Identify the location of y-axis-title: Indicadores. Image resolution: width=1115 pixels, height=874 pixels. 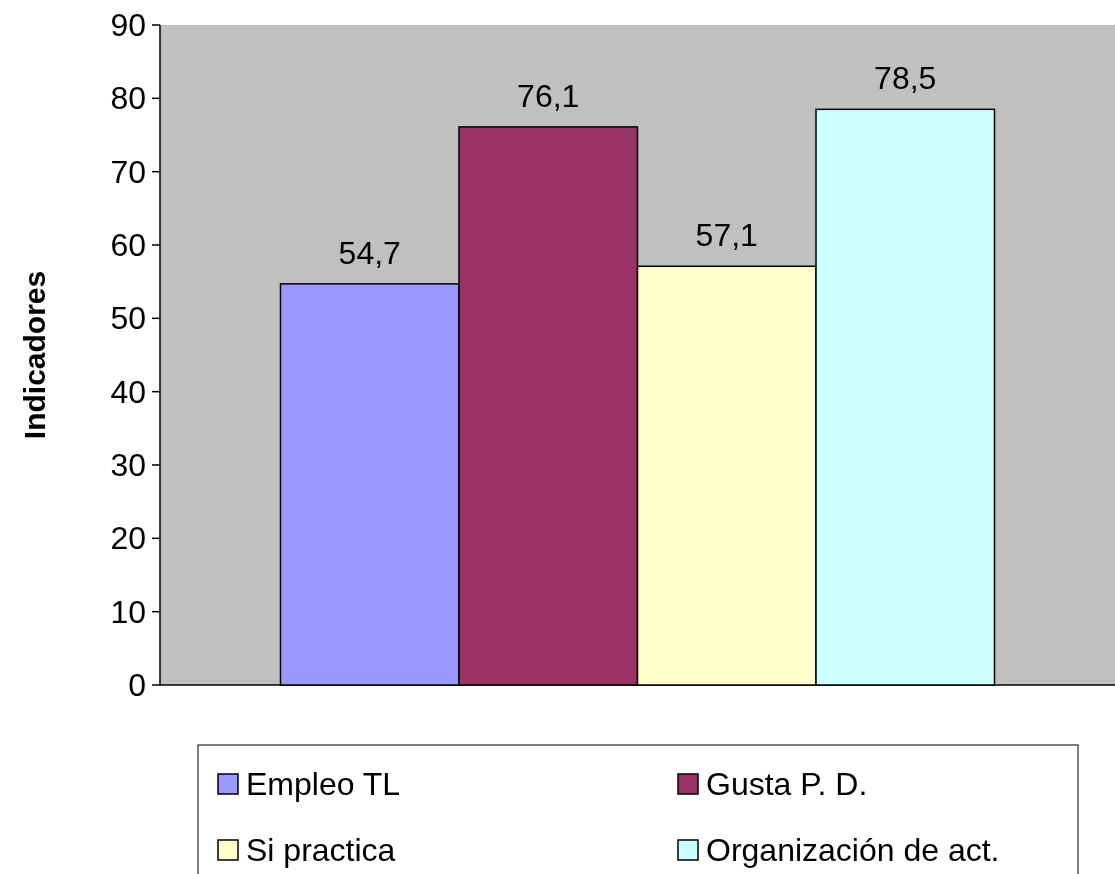
(34, 355).